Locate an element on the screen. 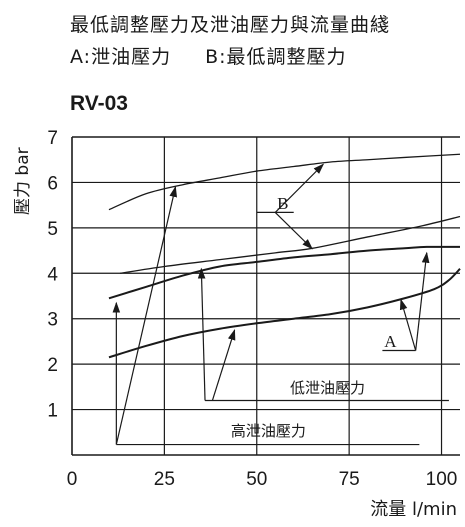  x-tick-label: 0 is located at coordinates (72, 479).